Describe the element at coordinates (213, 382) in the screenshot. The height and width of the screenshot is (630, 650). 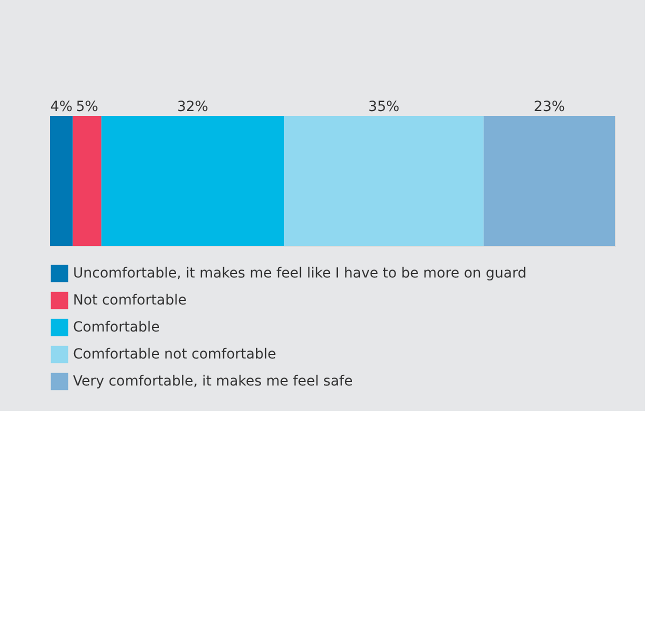
I see `legend-label: Very comfortable, it makes me feel safe` at that location.